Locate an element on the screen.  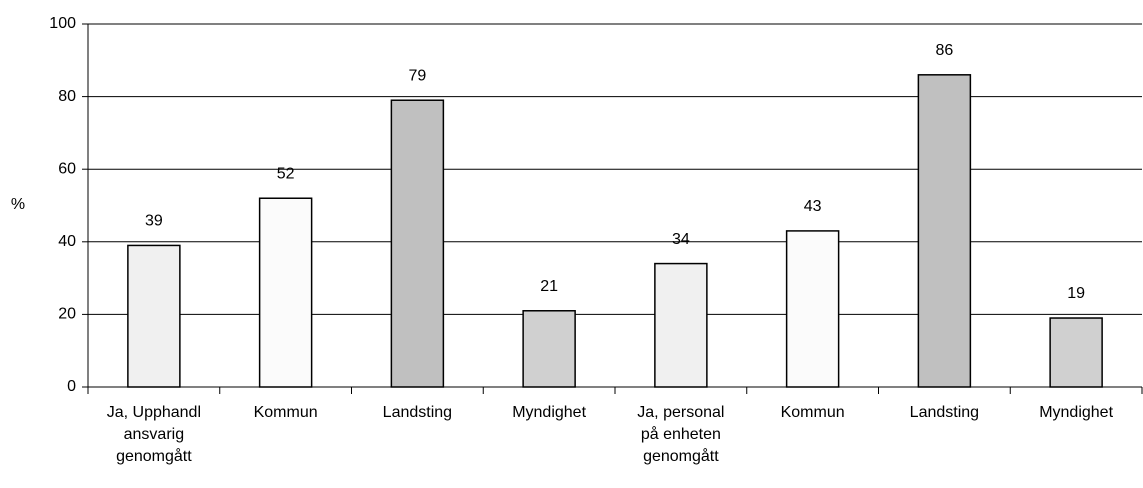
x-tick-label: Ja, personal på enheten genomgått is located at coordinates (680, 434).